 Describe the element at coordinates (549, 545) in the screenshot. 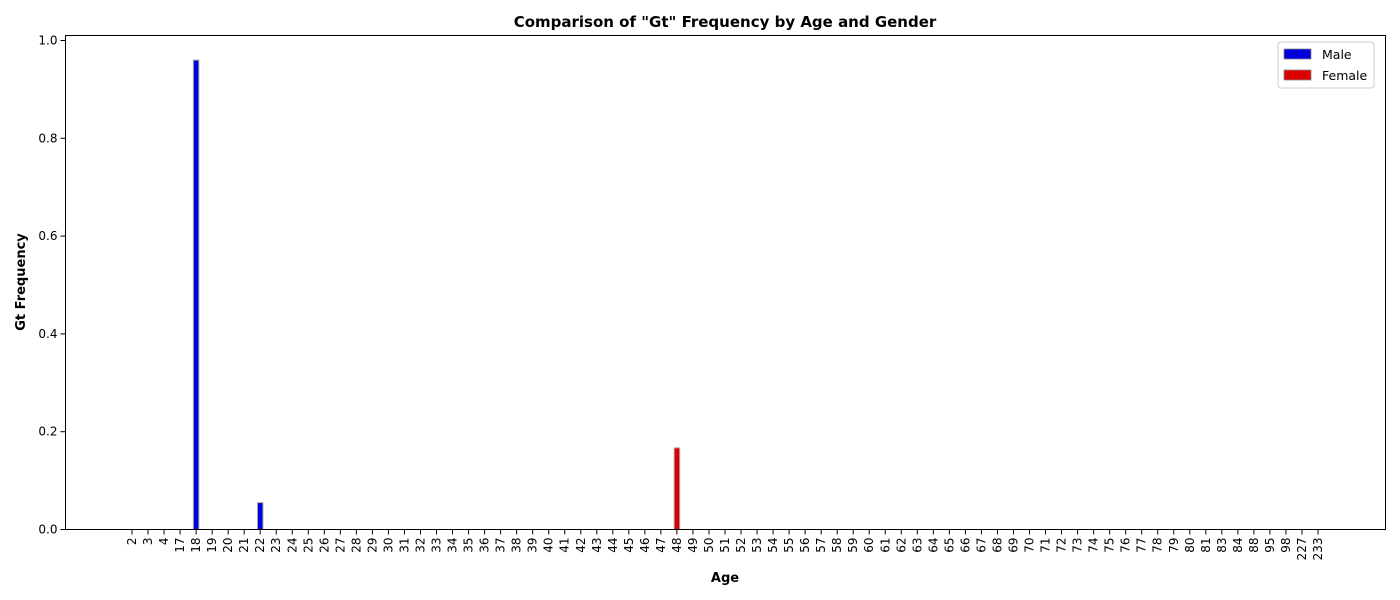

I see `x-tick-label: 40` at that location.